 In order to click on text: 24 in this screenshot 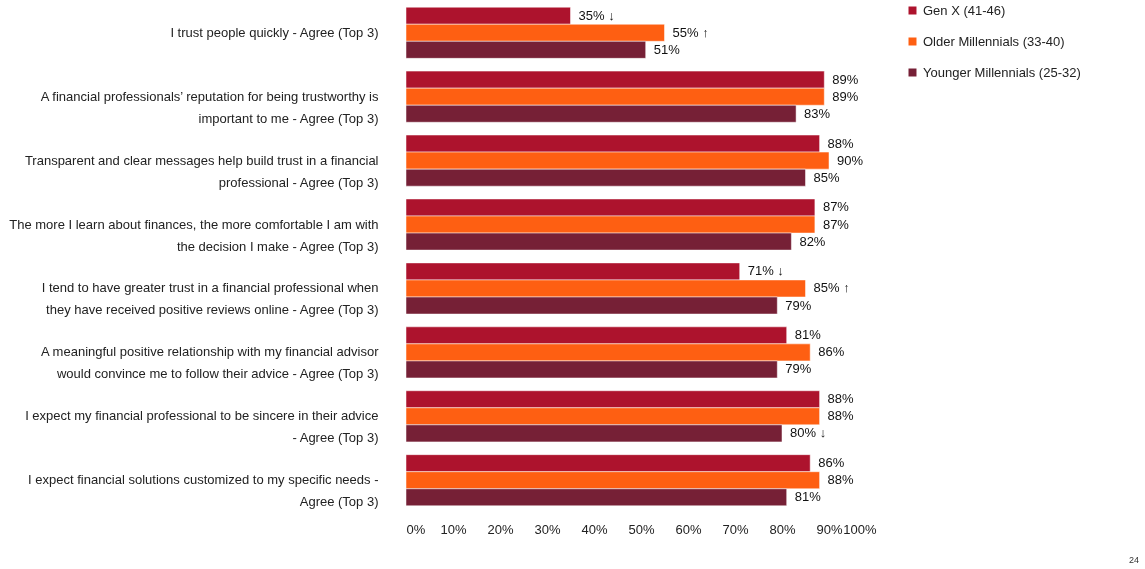, I will do `click(1133, 560)`.